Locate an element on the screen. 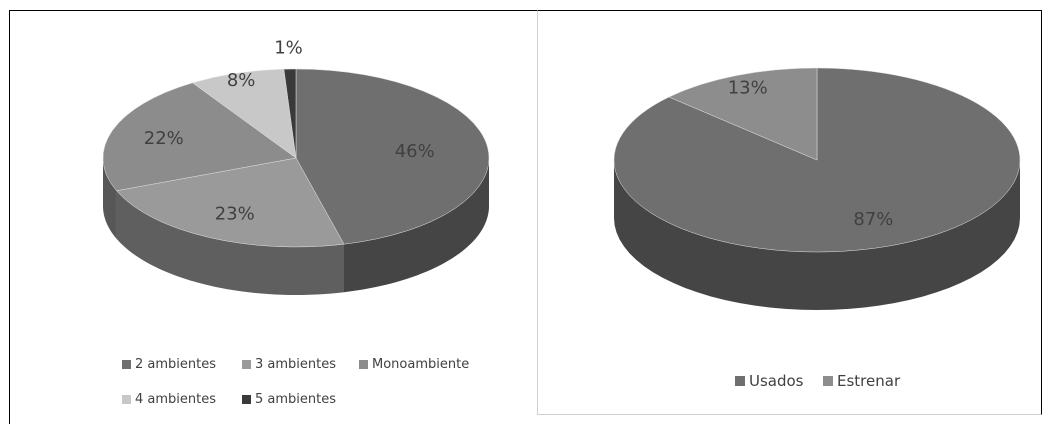 This screenshot has height=424, width=1042. legend-item-4-ambientes: 4 ambientes is located at coordinates (169, 399).